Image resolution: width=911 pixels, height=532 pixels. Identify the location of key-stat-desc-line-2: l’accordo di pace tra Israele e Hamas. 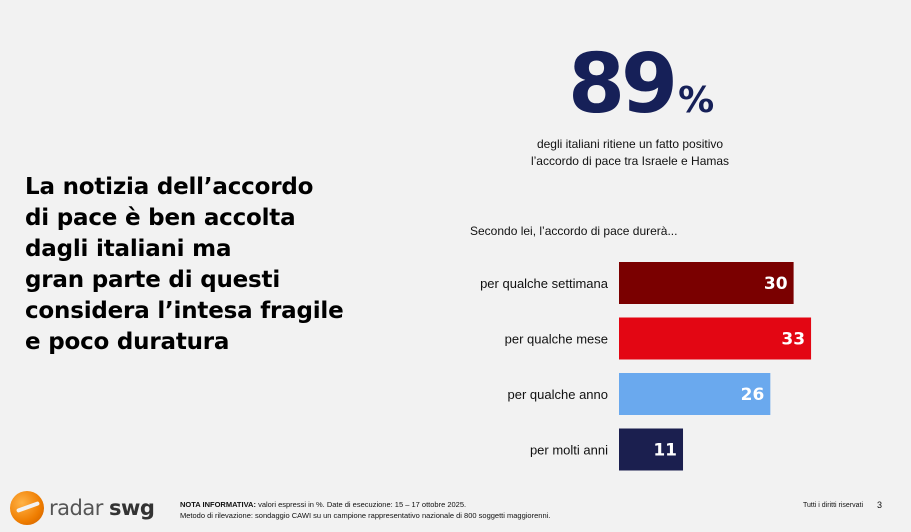
(630, 161).